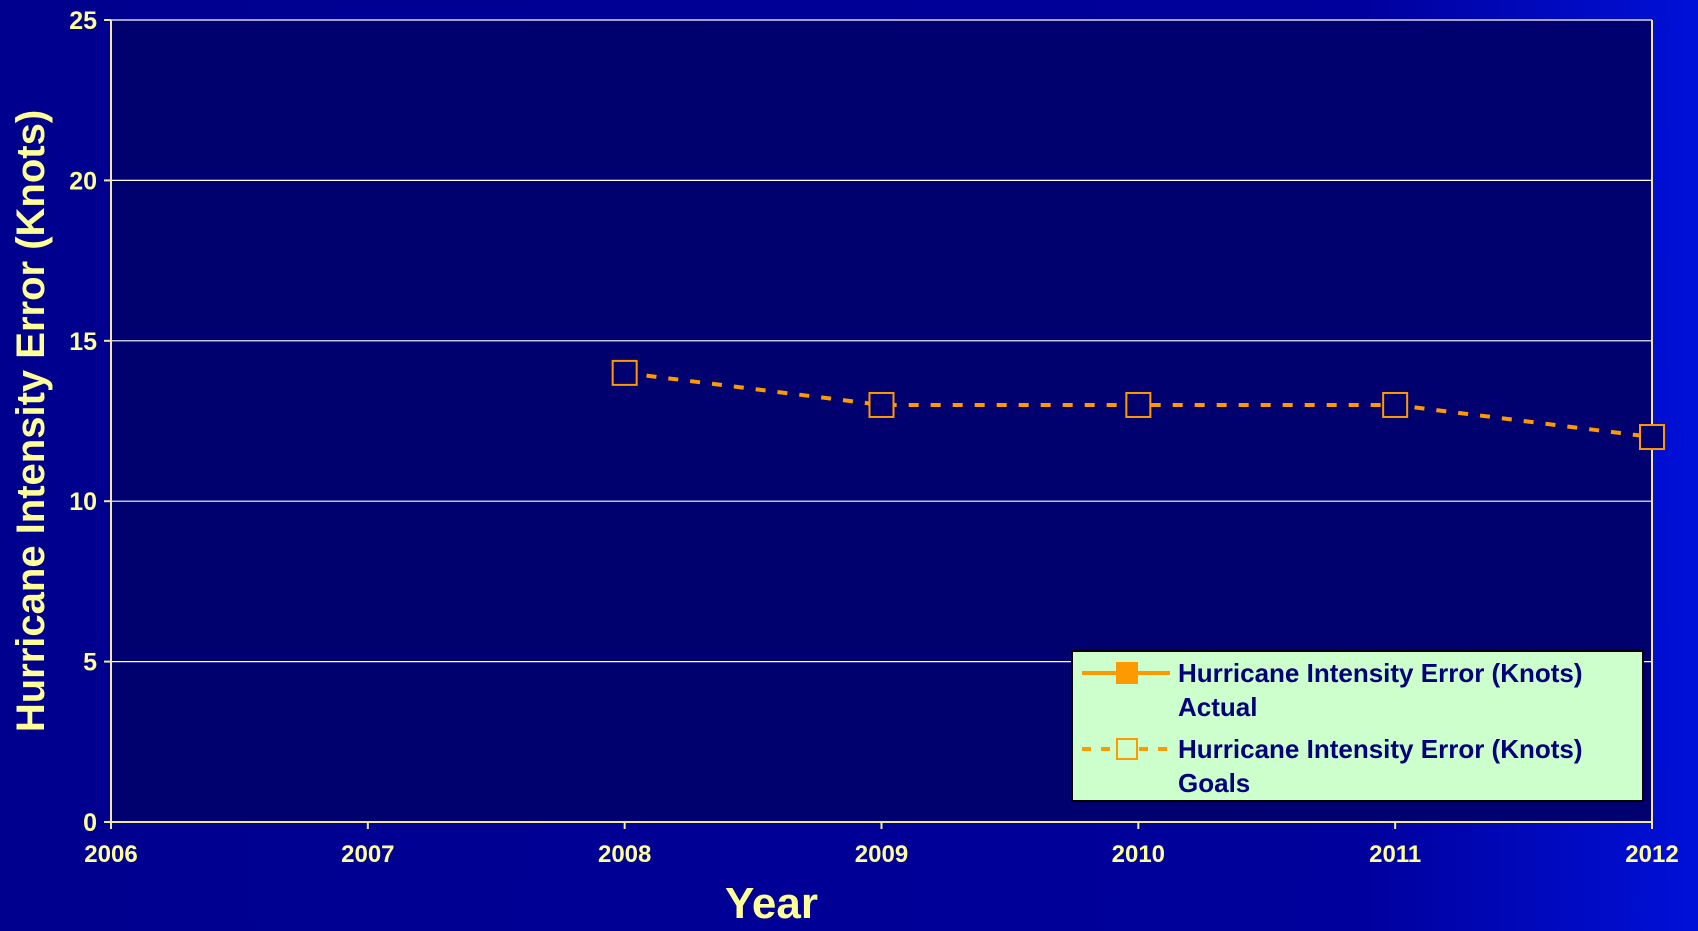 The width and height of the screenshot is (1698, 931). Describe the element at coordinates (1332, 766) in the screenshot. I see `legend-entry-goals: Hurricane Intensity Error (Knots) Goals` at that location.